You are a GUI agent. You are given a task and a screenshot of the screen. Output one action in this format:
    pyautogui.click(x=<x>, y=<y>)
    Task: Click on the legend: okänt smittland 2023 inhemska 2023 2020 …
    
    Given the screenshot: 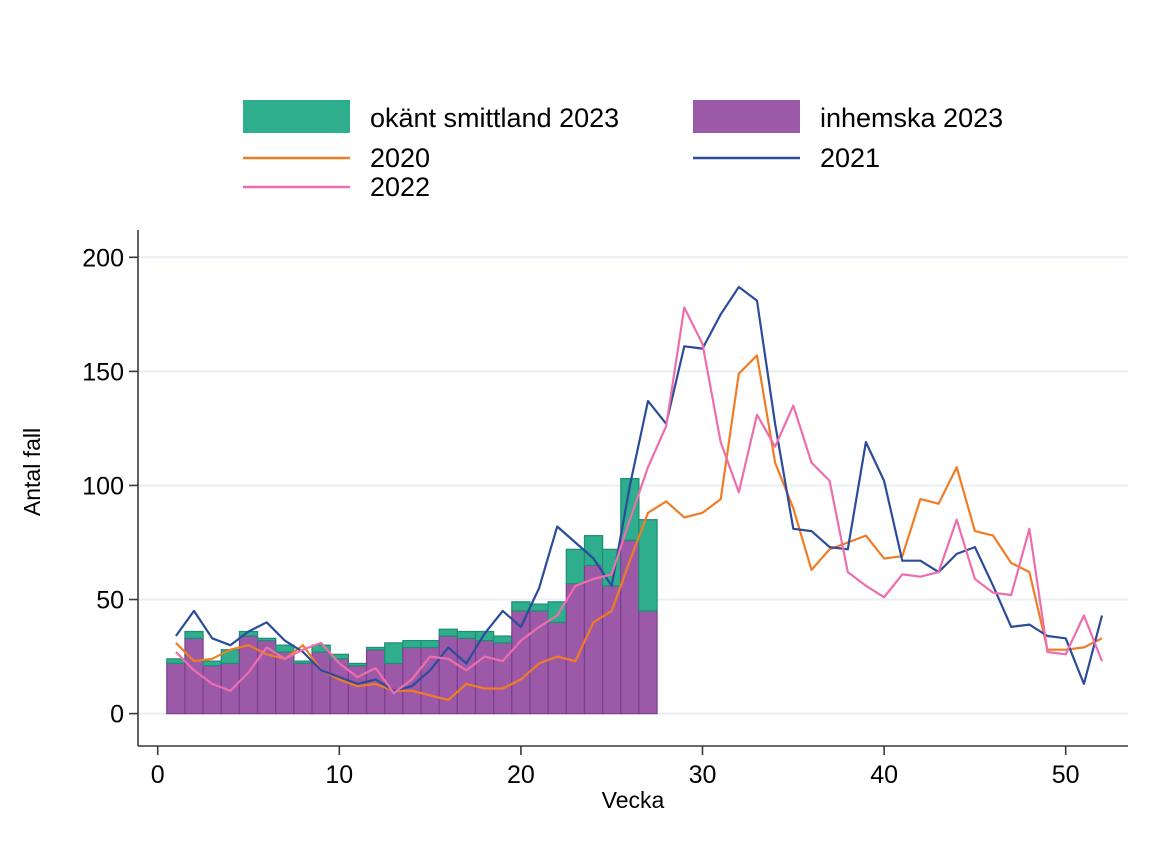 What is the action you would take?
    pyautogui.click(x=623, y=151)
    